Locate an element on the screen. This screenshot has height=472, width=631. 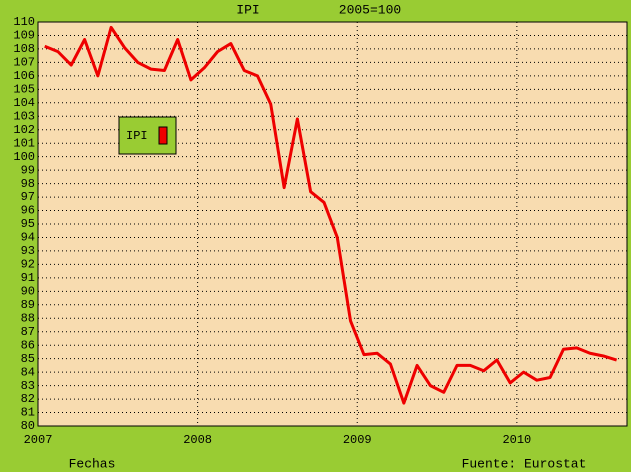
y-tick-label: 97 is located at coordinates (28, 197).